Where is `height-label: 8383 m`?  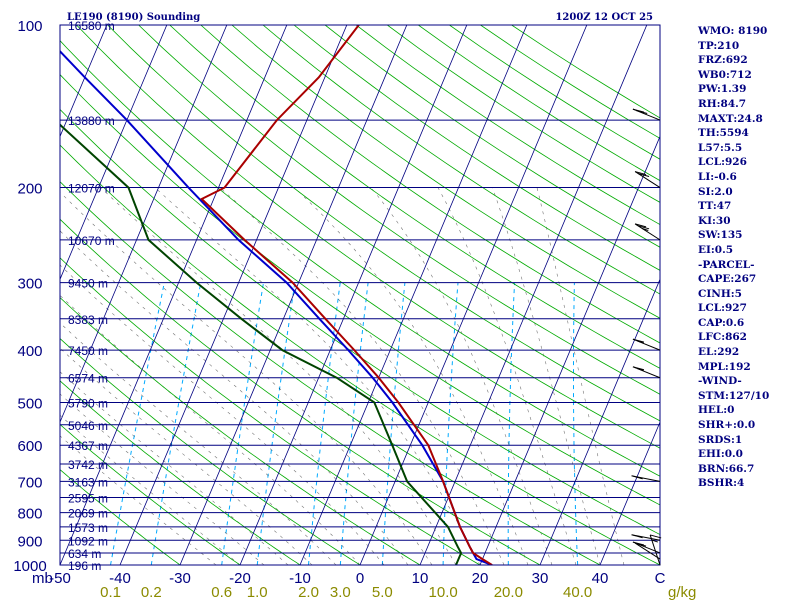
height-label: 8383 m is located at coordinates (88, 320).